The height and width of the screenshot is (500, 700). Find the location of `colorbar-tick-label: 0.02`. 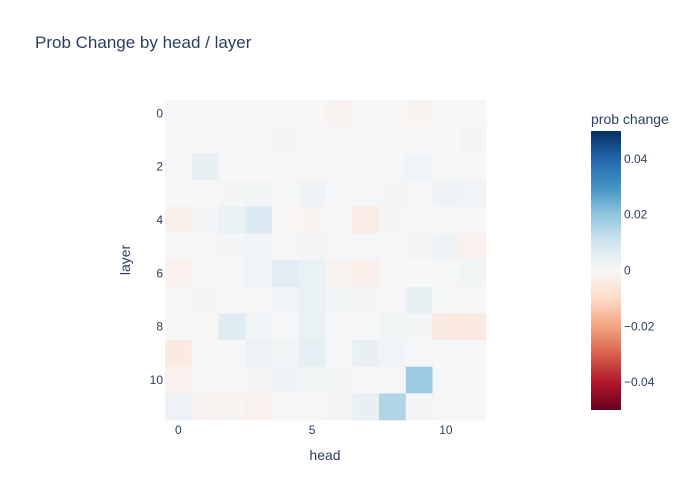

colorbar-tick-label: 0.02 is located at coordinates (636, 215).